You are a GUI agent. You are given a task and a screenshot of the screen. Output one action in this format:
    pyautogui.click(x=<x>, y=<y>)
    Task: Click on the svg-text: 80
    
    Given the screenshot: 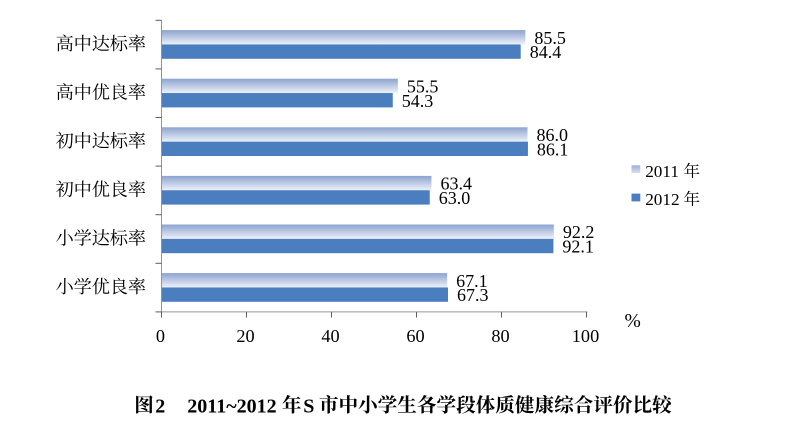 What is the action you would take?
    pyautogui.click(x=500, y=336)
    